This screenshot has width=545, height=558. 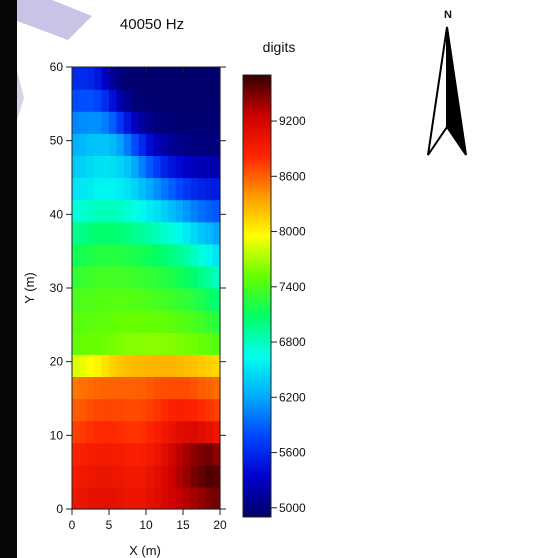 I want to click on y-tick-label: 10, so click(x=57, y=435).